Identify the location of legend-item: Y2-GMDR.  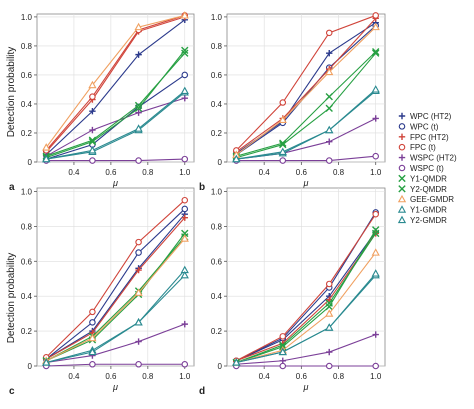
(422, 220).